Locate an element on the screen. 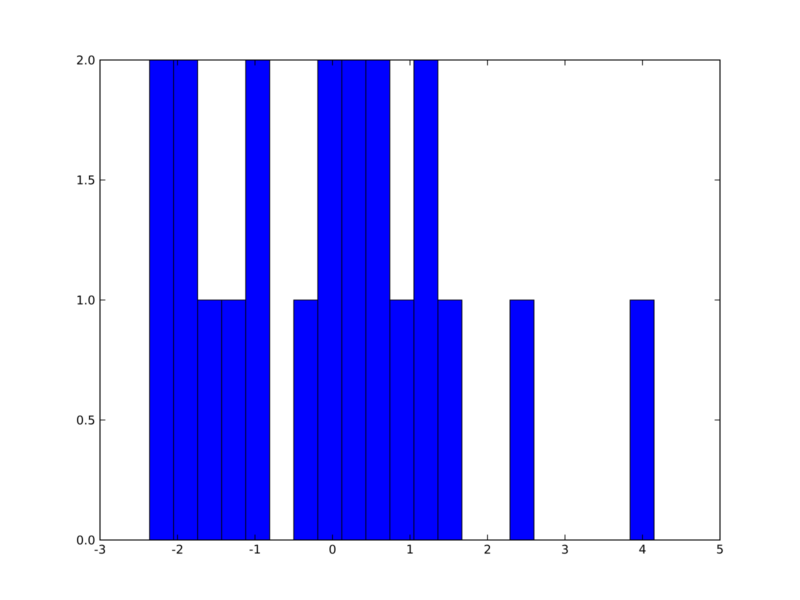 This screenshot has width=800, height=600. y-tick-label: 1.0 is located at coordinates (86, 300).